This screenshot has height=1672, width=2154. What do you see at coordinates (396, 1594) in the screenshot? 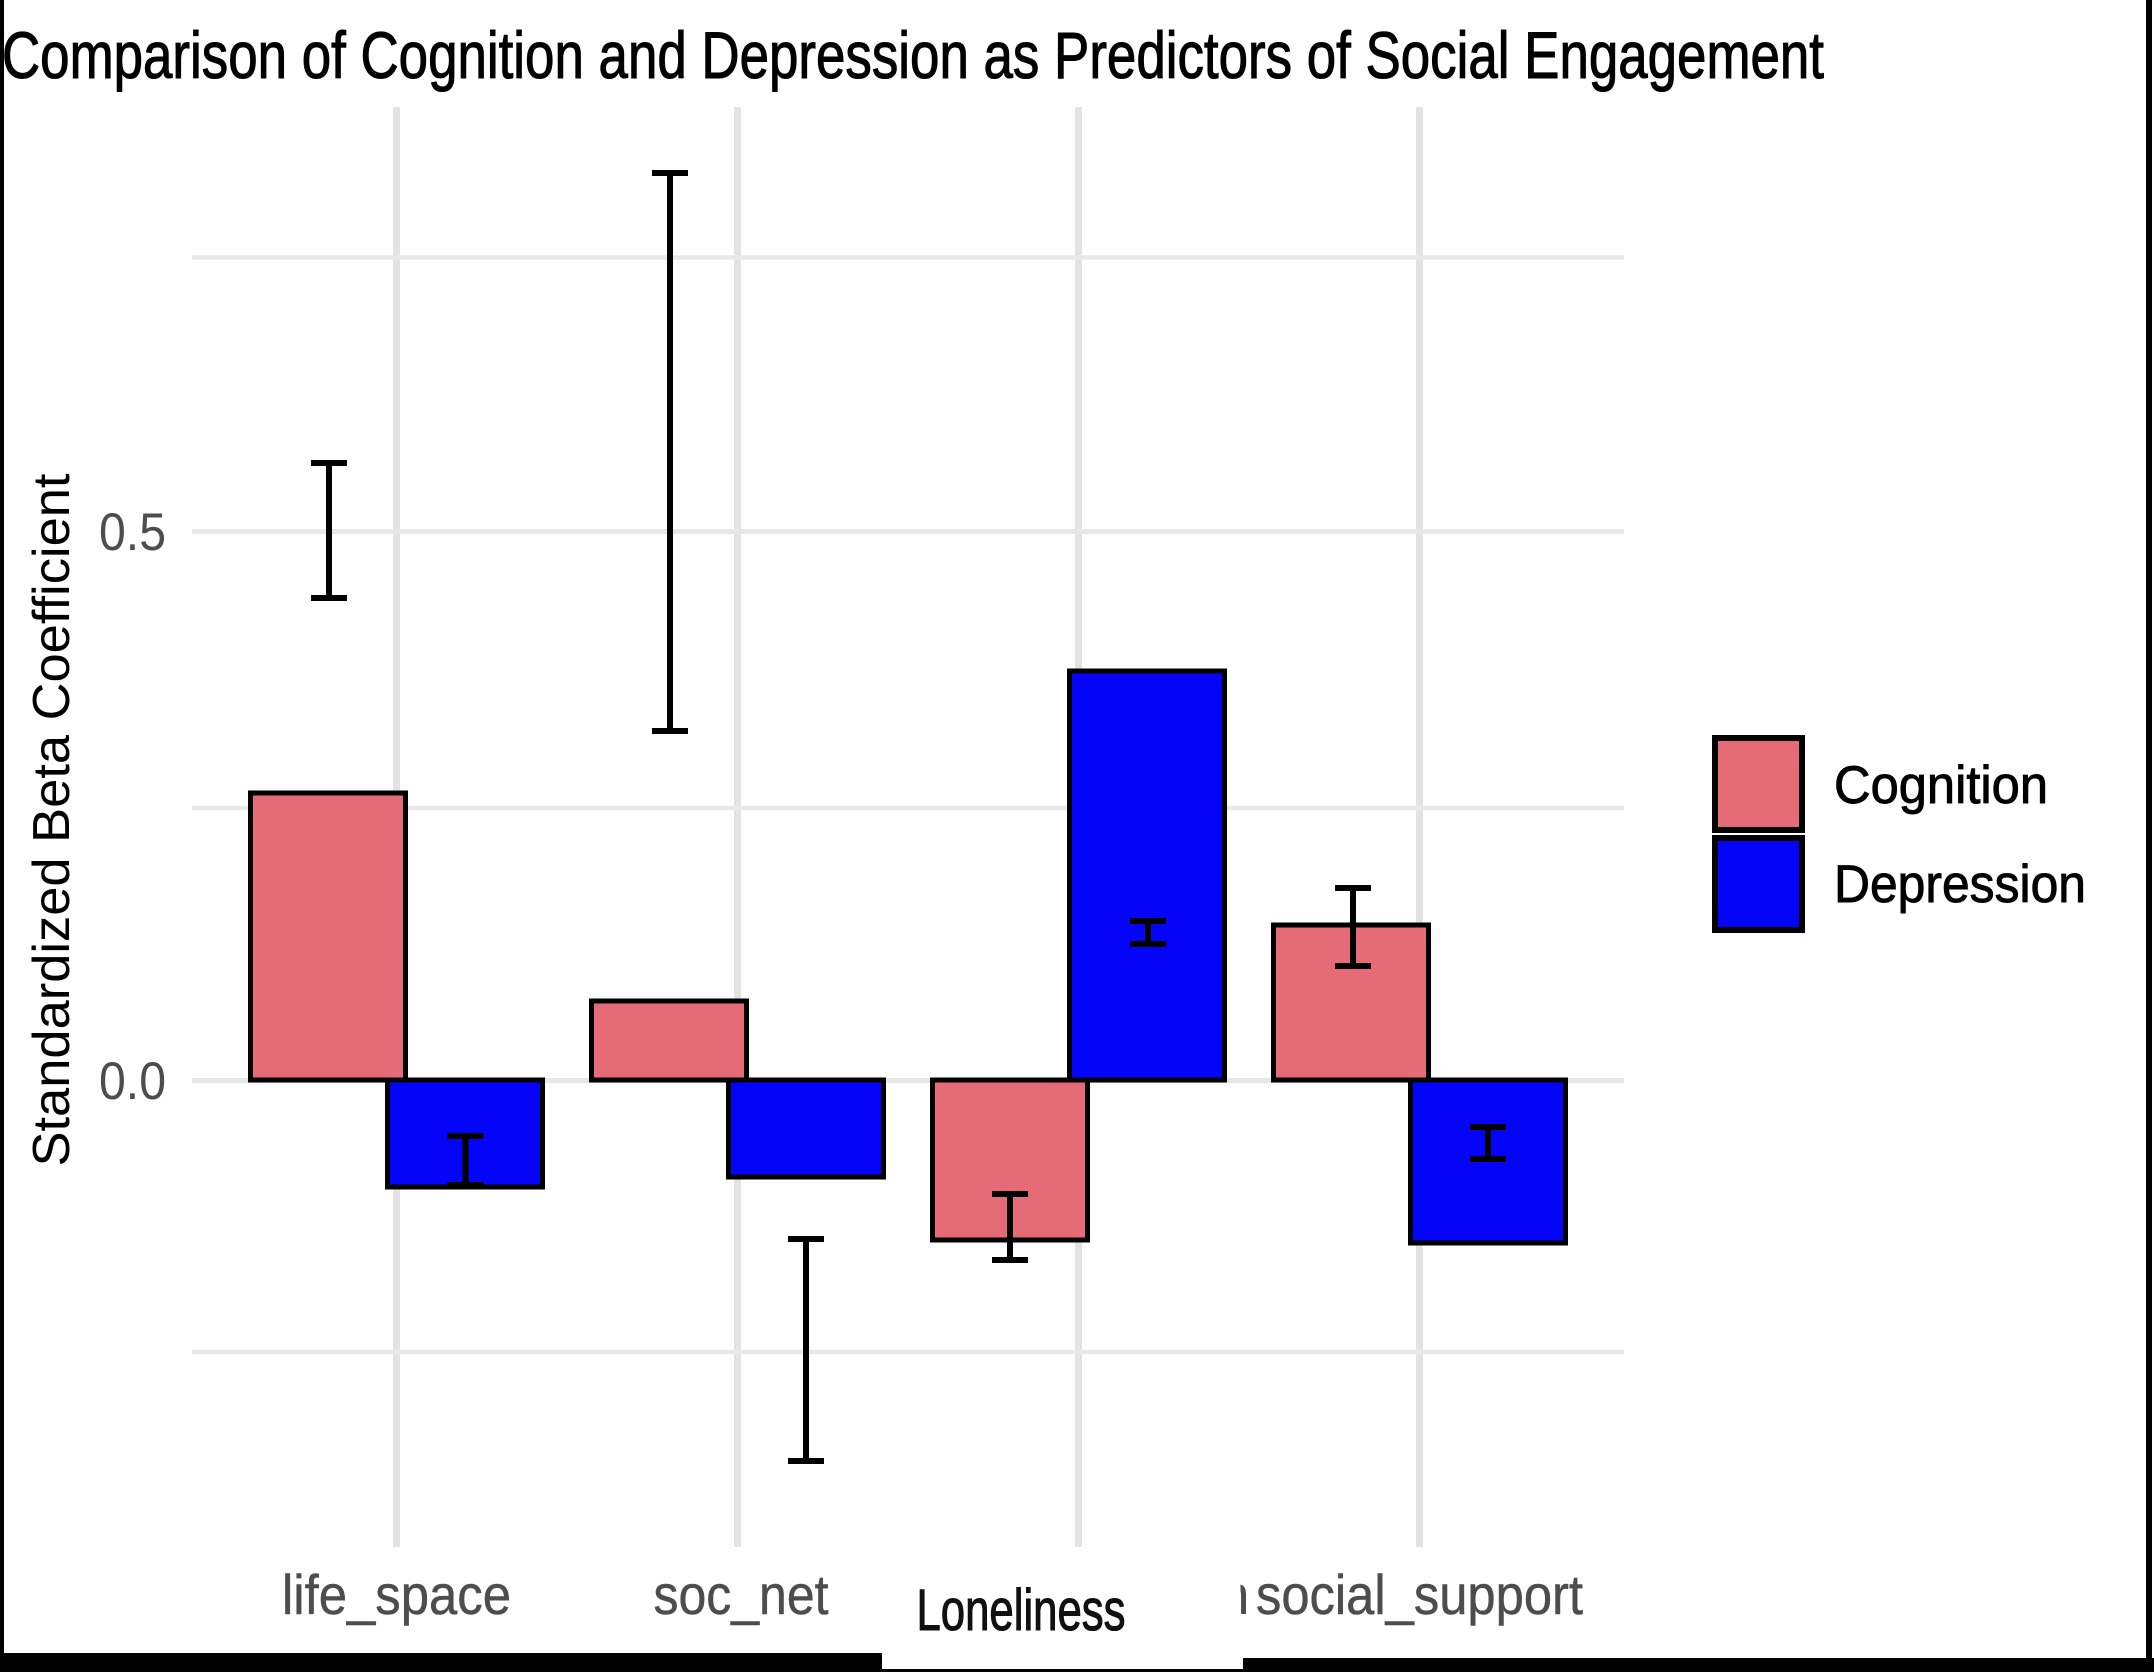
I see `svg-text: life_space` at bounding box center [396, 1594].